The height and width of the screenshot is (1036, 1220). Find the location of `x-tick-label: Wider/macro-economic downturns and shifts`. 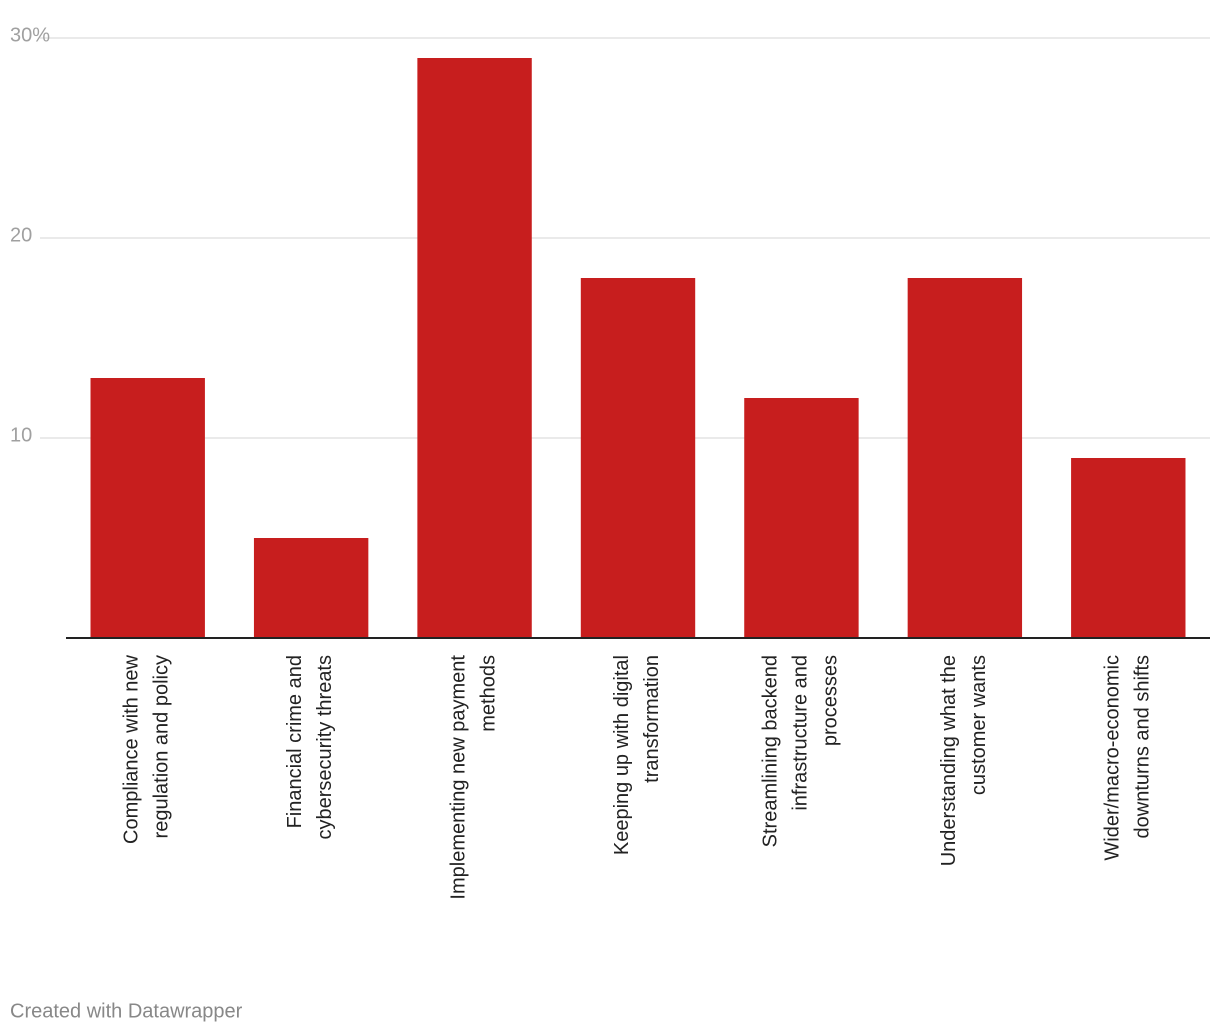

x-tick-label: Wider/macro-economic downturns and shifts is located at coordinates (1128, 758).